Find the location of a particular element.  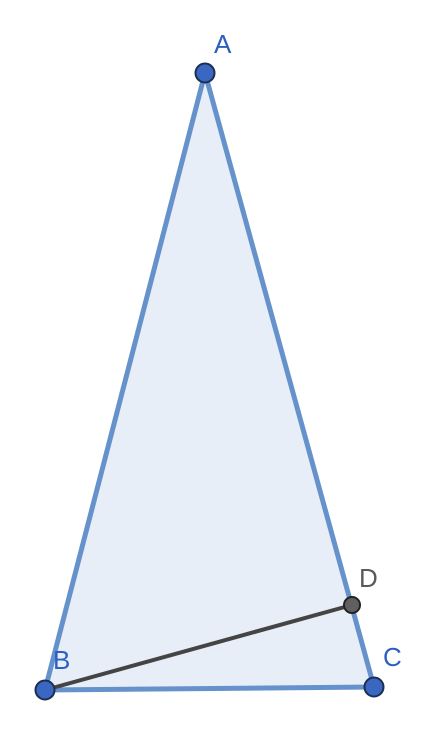

segment-bd is located at coordinates (198, 647).